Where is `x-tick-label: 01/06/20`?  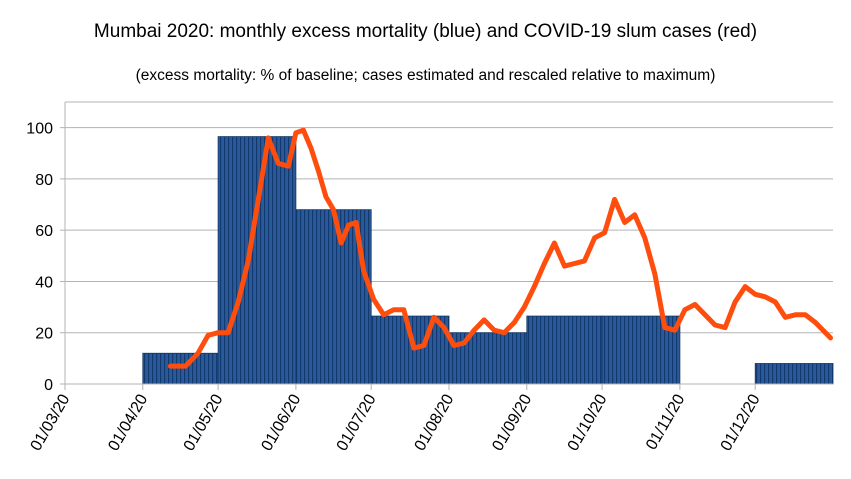
x-tick-label: 01/06/20 is located at coordinates (282, 422).